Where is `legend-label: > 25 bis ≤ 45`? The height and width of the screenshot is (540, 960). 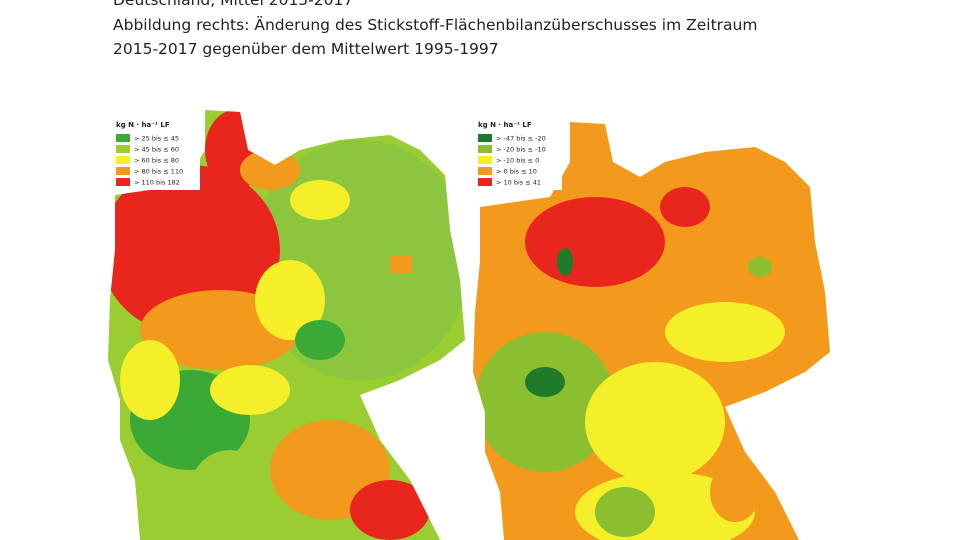 legend-label: > 25 bis ≤ 45 is located at coordinates (156, 139).